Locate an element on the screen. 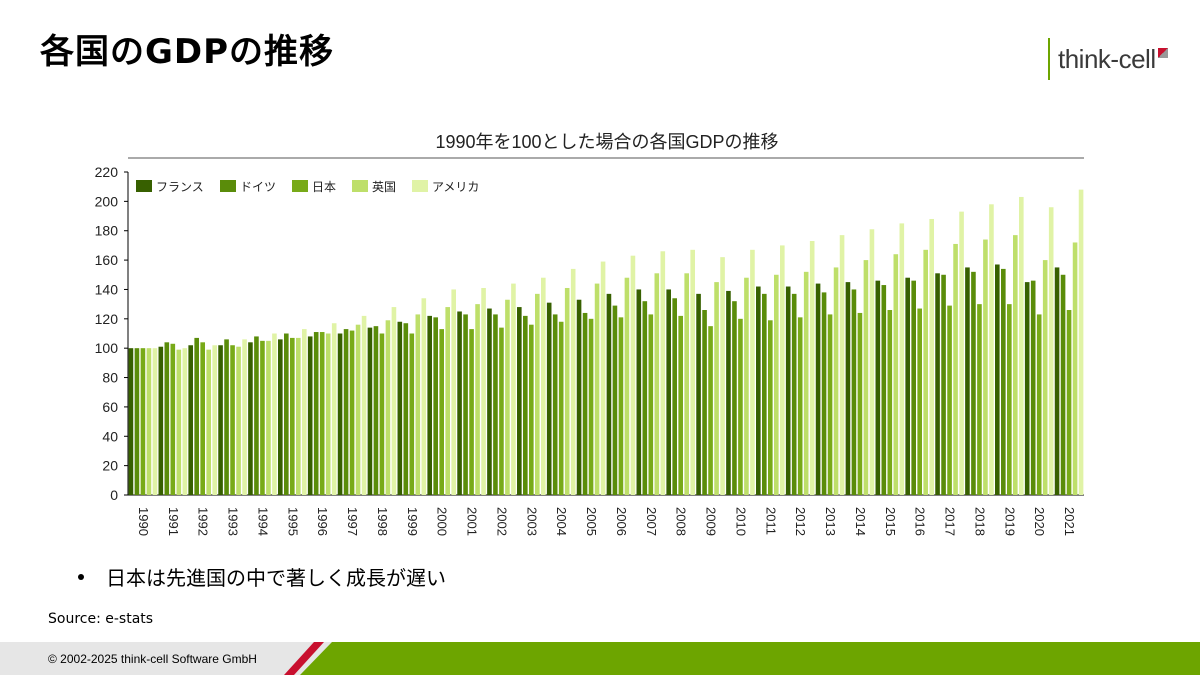  y-tick-label: 80 is located at coordinates (110, 378).